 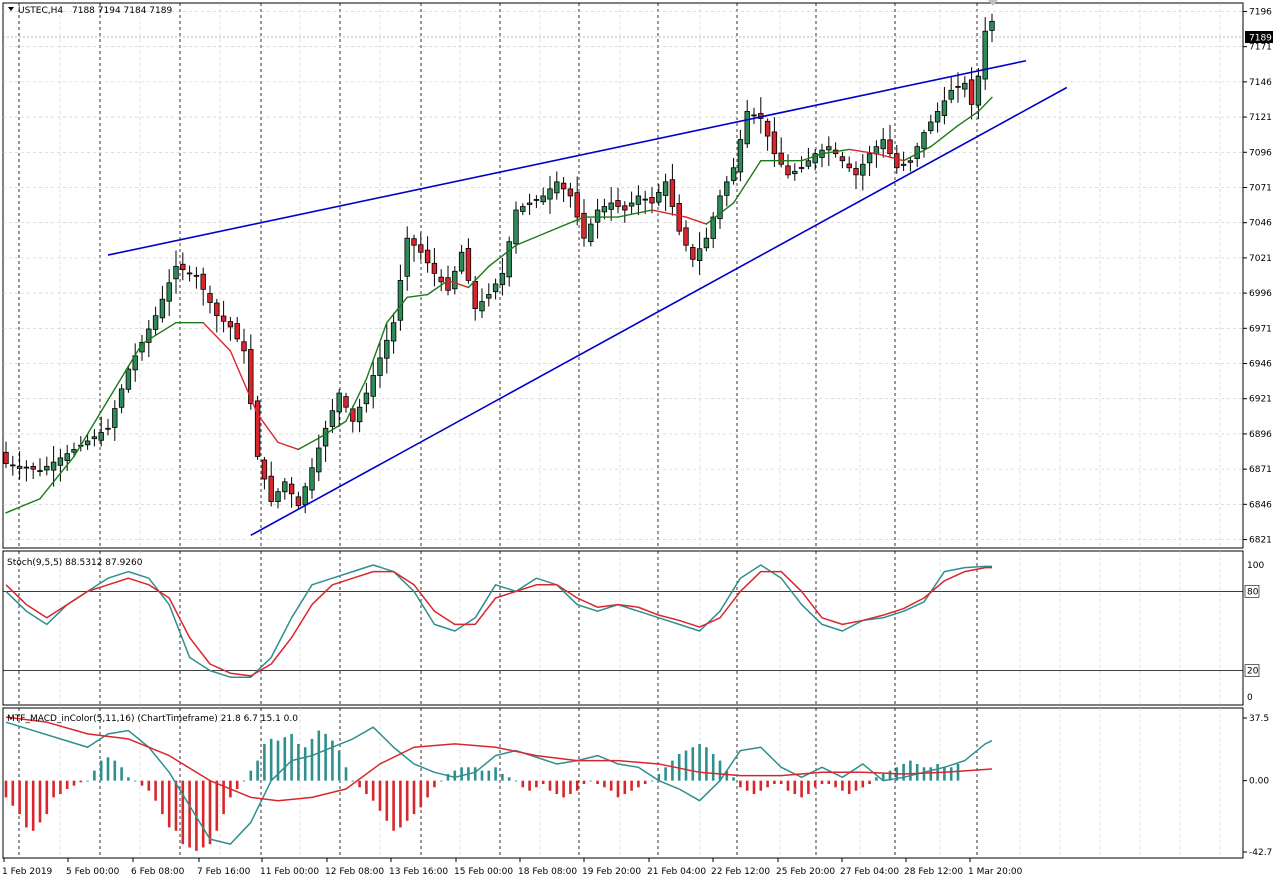 What do you see at coordinates (158, 872) in the screenshot?
I see `time-tick-label: 6 Feb 08:00` at bounding box center [158, 872].